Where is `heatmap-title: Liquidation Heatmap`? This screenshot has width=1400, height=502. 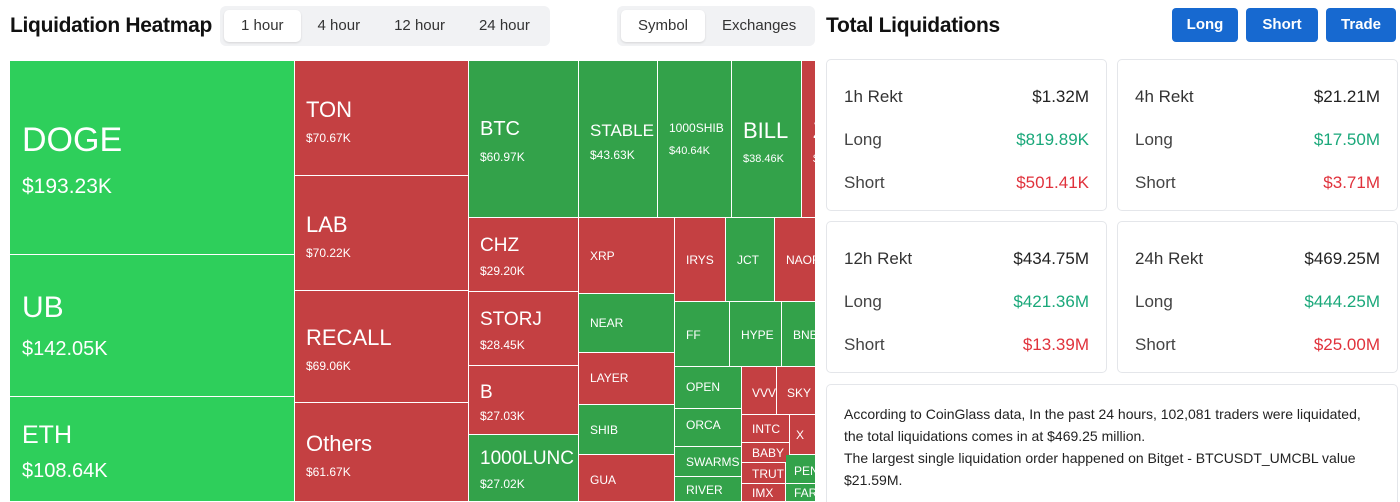
heatmap-title: Liquidation Heatmap is located at coordinates (111, 25).